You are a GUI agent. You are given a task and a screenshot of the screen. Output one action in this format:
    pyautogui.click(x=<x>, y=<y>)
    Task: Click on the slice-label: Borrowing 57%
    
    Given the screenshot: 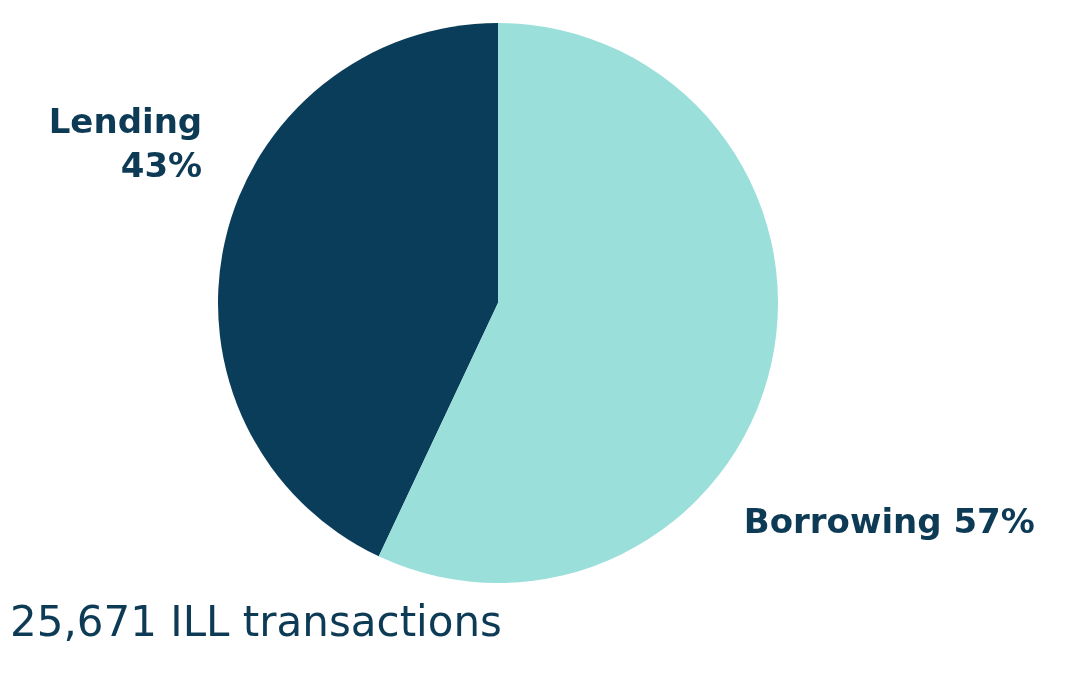 What is the action you would take?
    pyautogui.click(x=889, y=521)
    